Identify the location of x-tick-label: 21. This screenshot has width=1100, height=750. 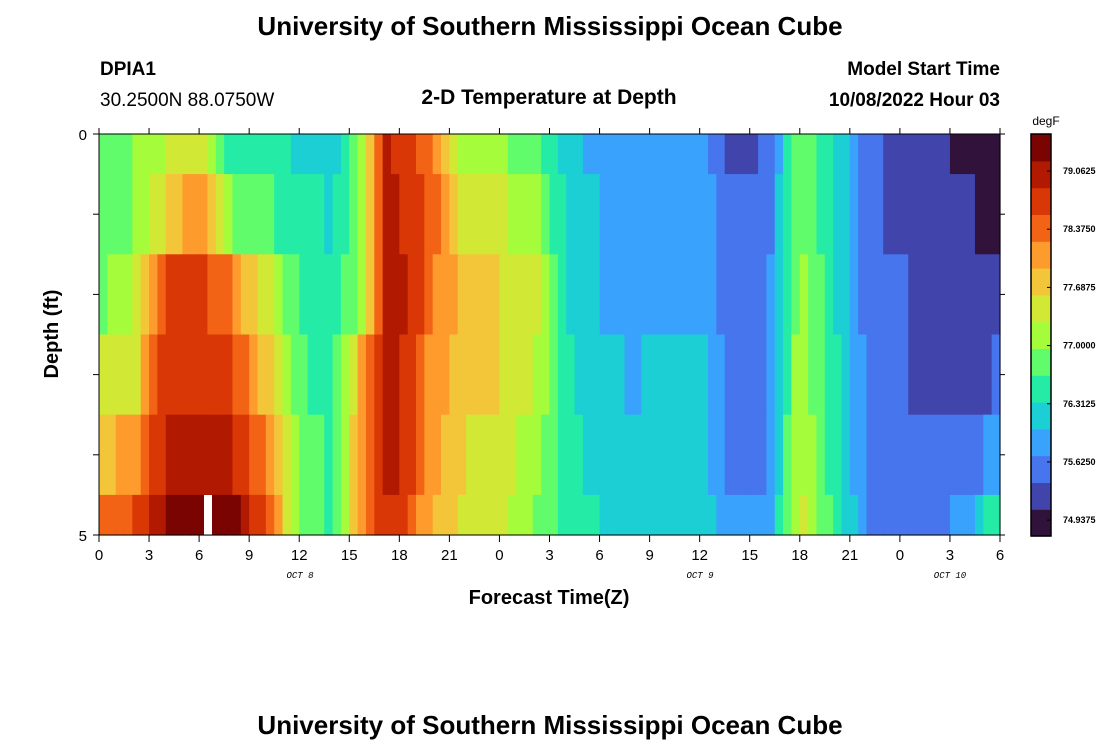
(849, 555).